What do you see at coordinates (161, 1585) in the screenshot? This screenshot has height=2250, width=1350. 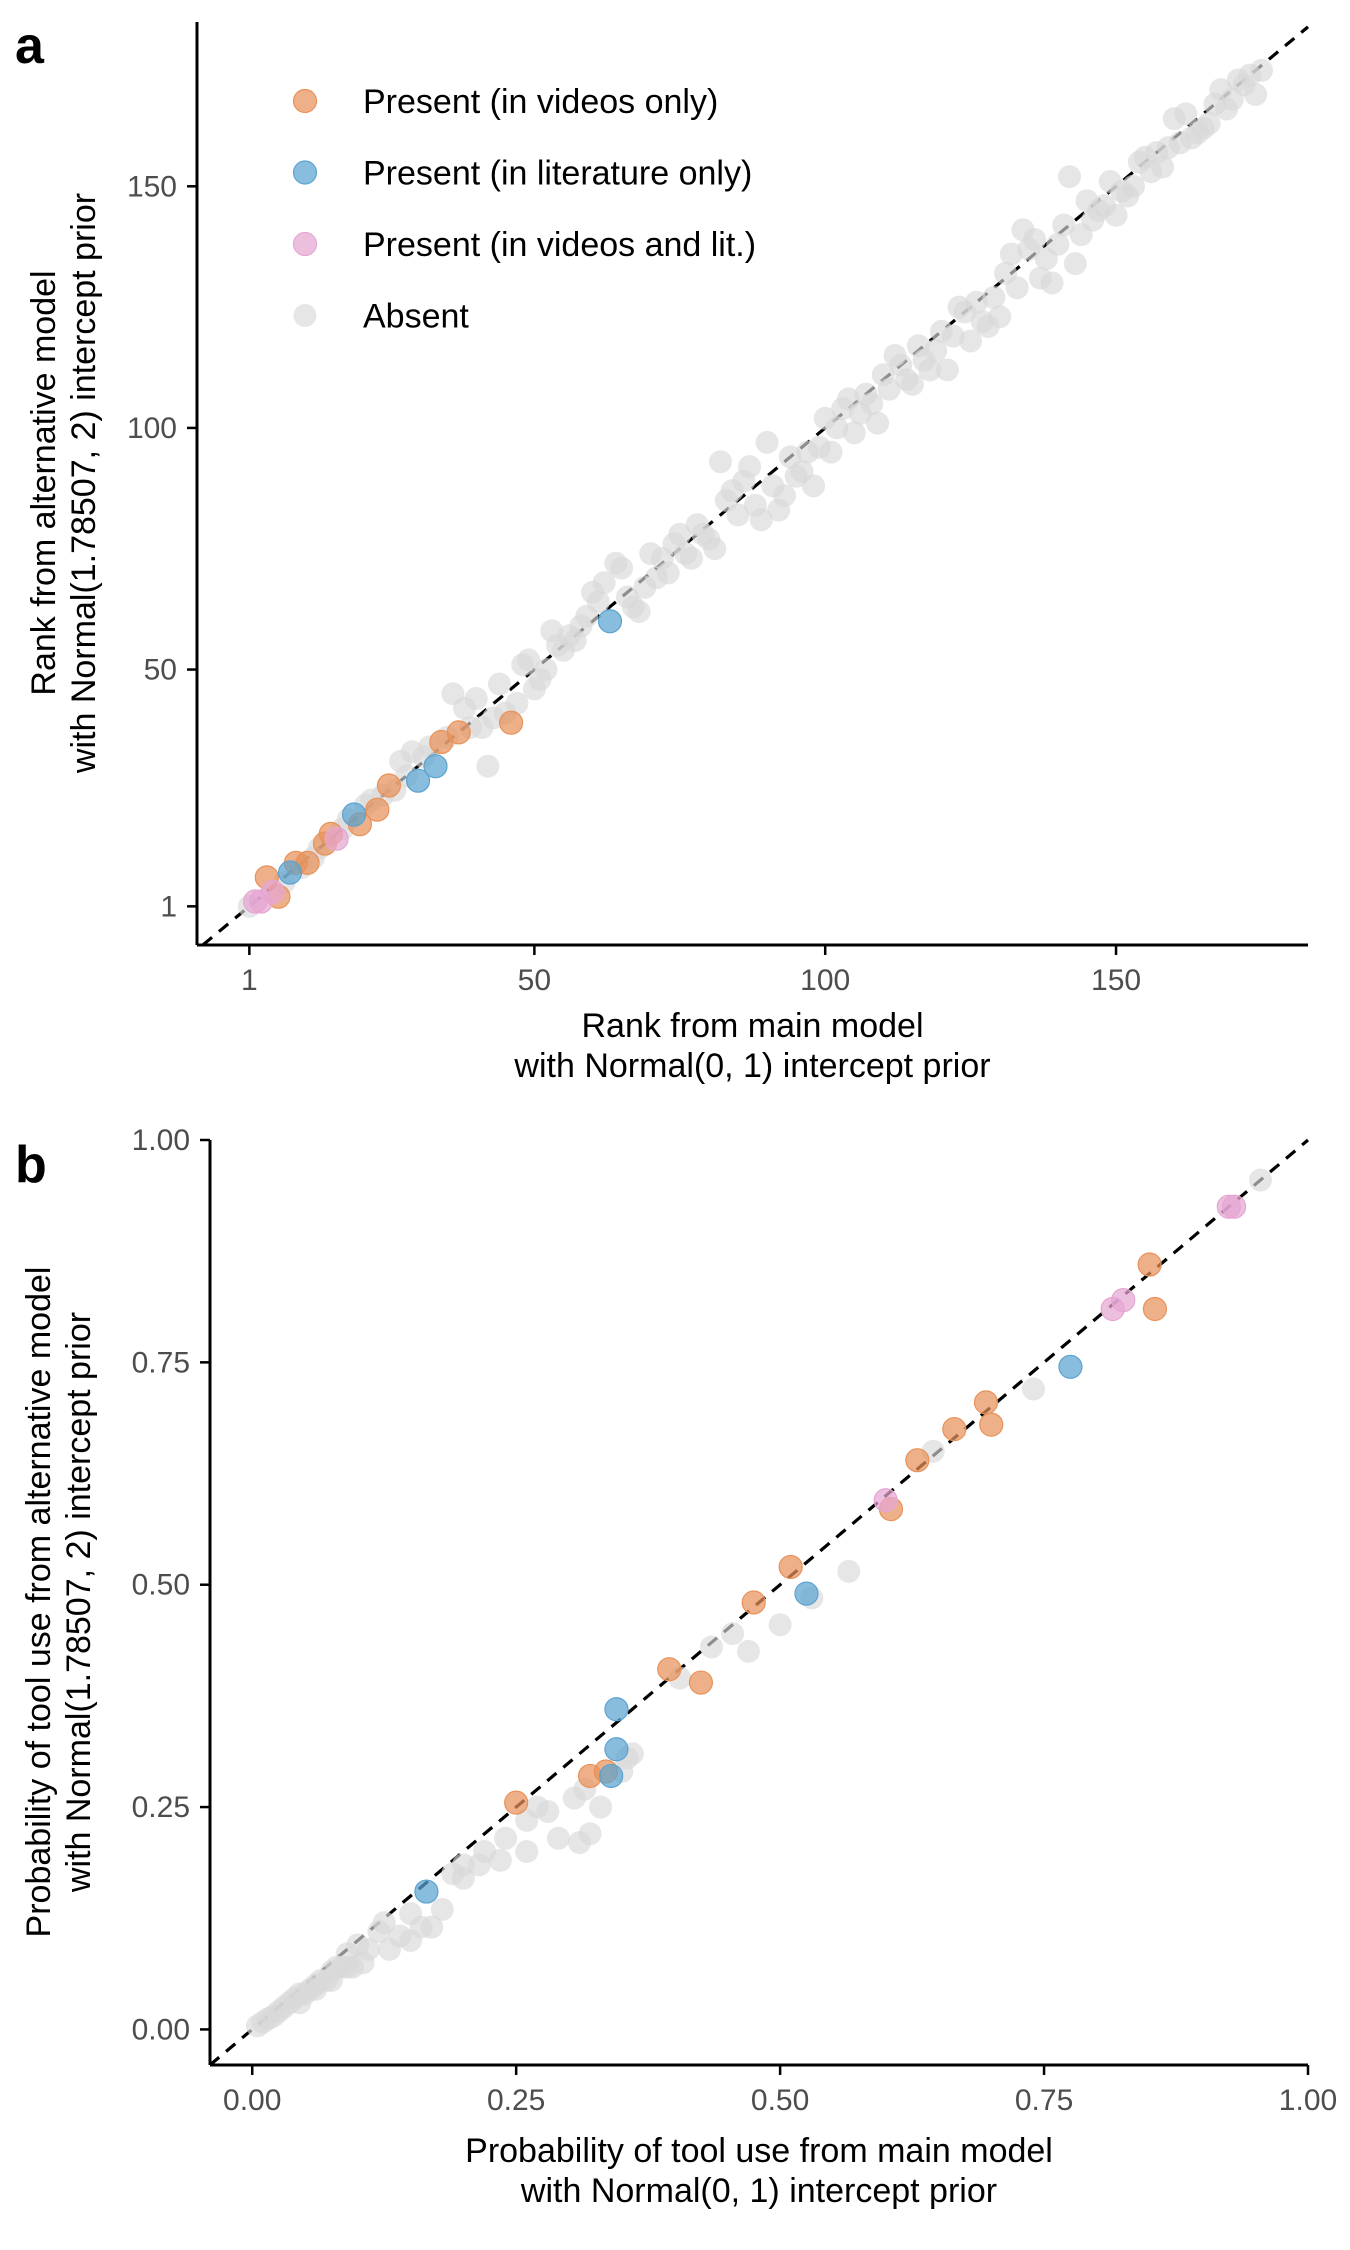 I see `y-tick-label-b: 0.50` at bounding box center [161, 1585].